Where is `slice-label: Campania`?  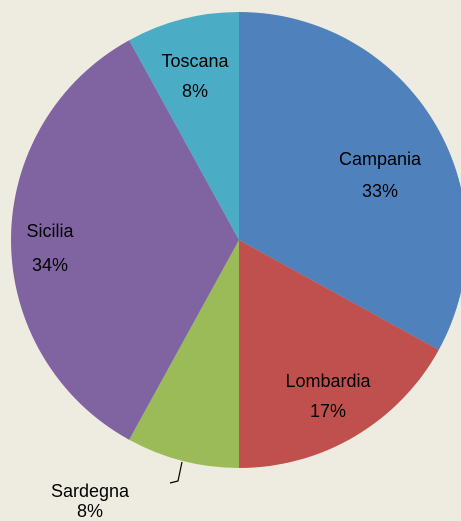 slice-label: Campania is located at coordinates (380, 159).